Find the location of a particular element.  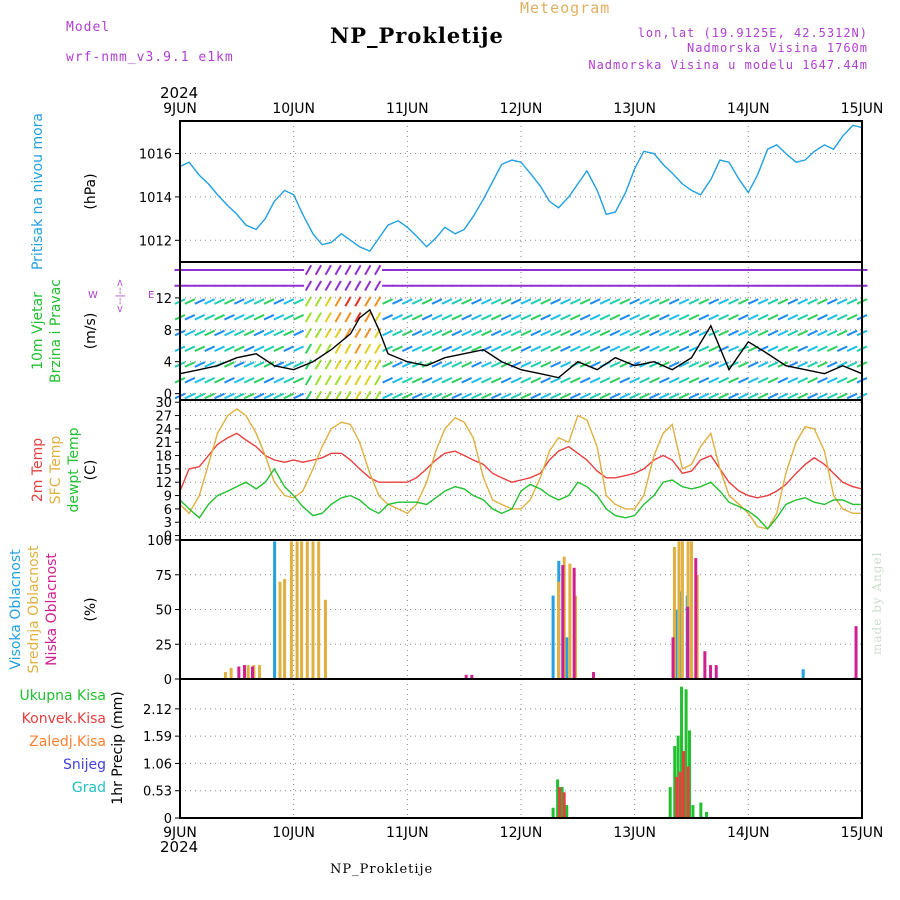

panel-unit: (hPa) is located at coordinates (91, 191).